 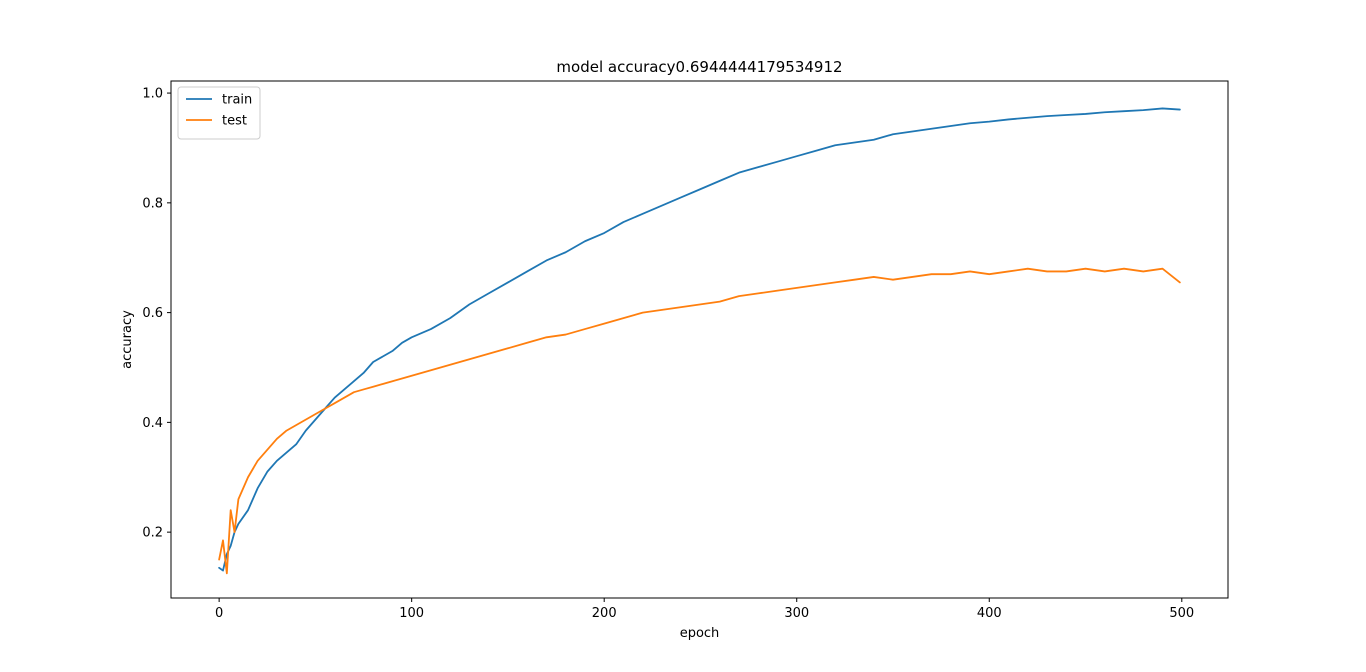 What do you see at coordinates (219, 613) in the screenshot?
I see `x-tick-label: 0` at bounding box center [219, 613].